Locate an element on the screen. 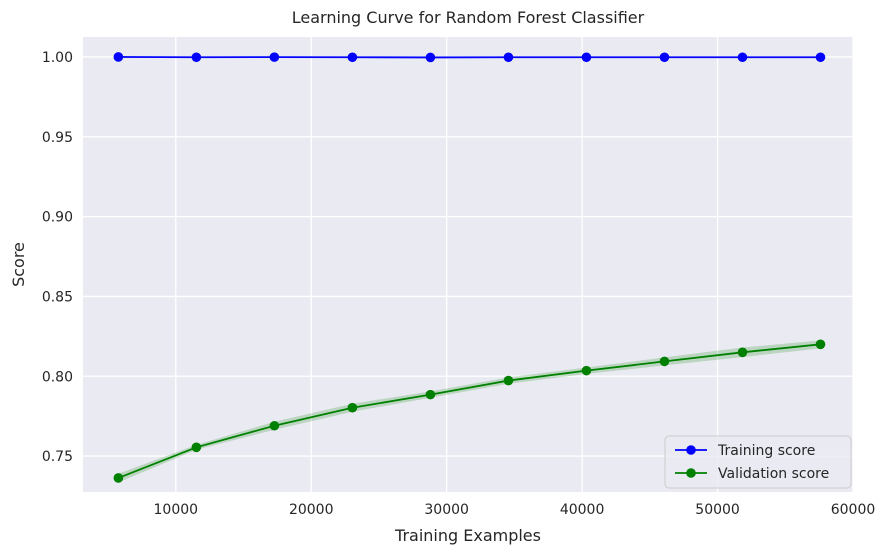 Image resolution: width=887 pixels, height=556 pixels. x-tick-label: 30000 is located at coordinates (446, 510).